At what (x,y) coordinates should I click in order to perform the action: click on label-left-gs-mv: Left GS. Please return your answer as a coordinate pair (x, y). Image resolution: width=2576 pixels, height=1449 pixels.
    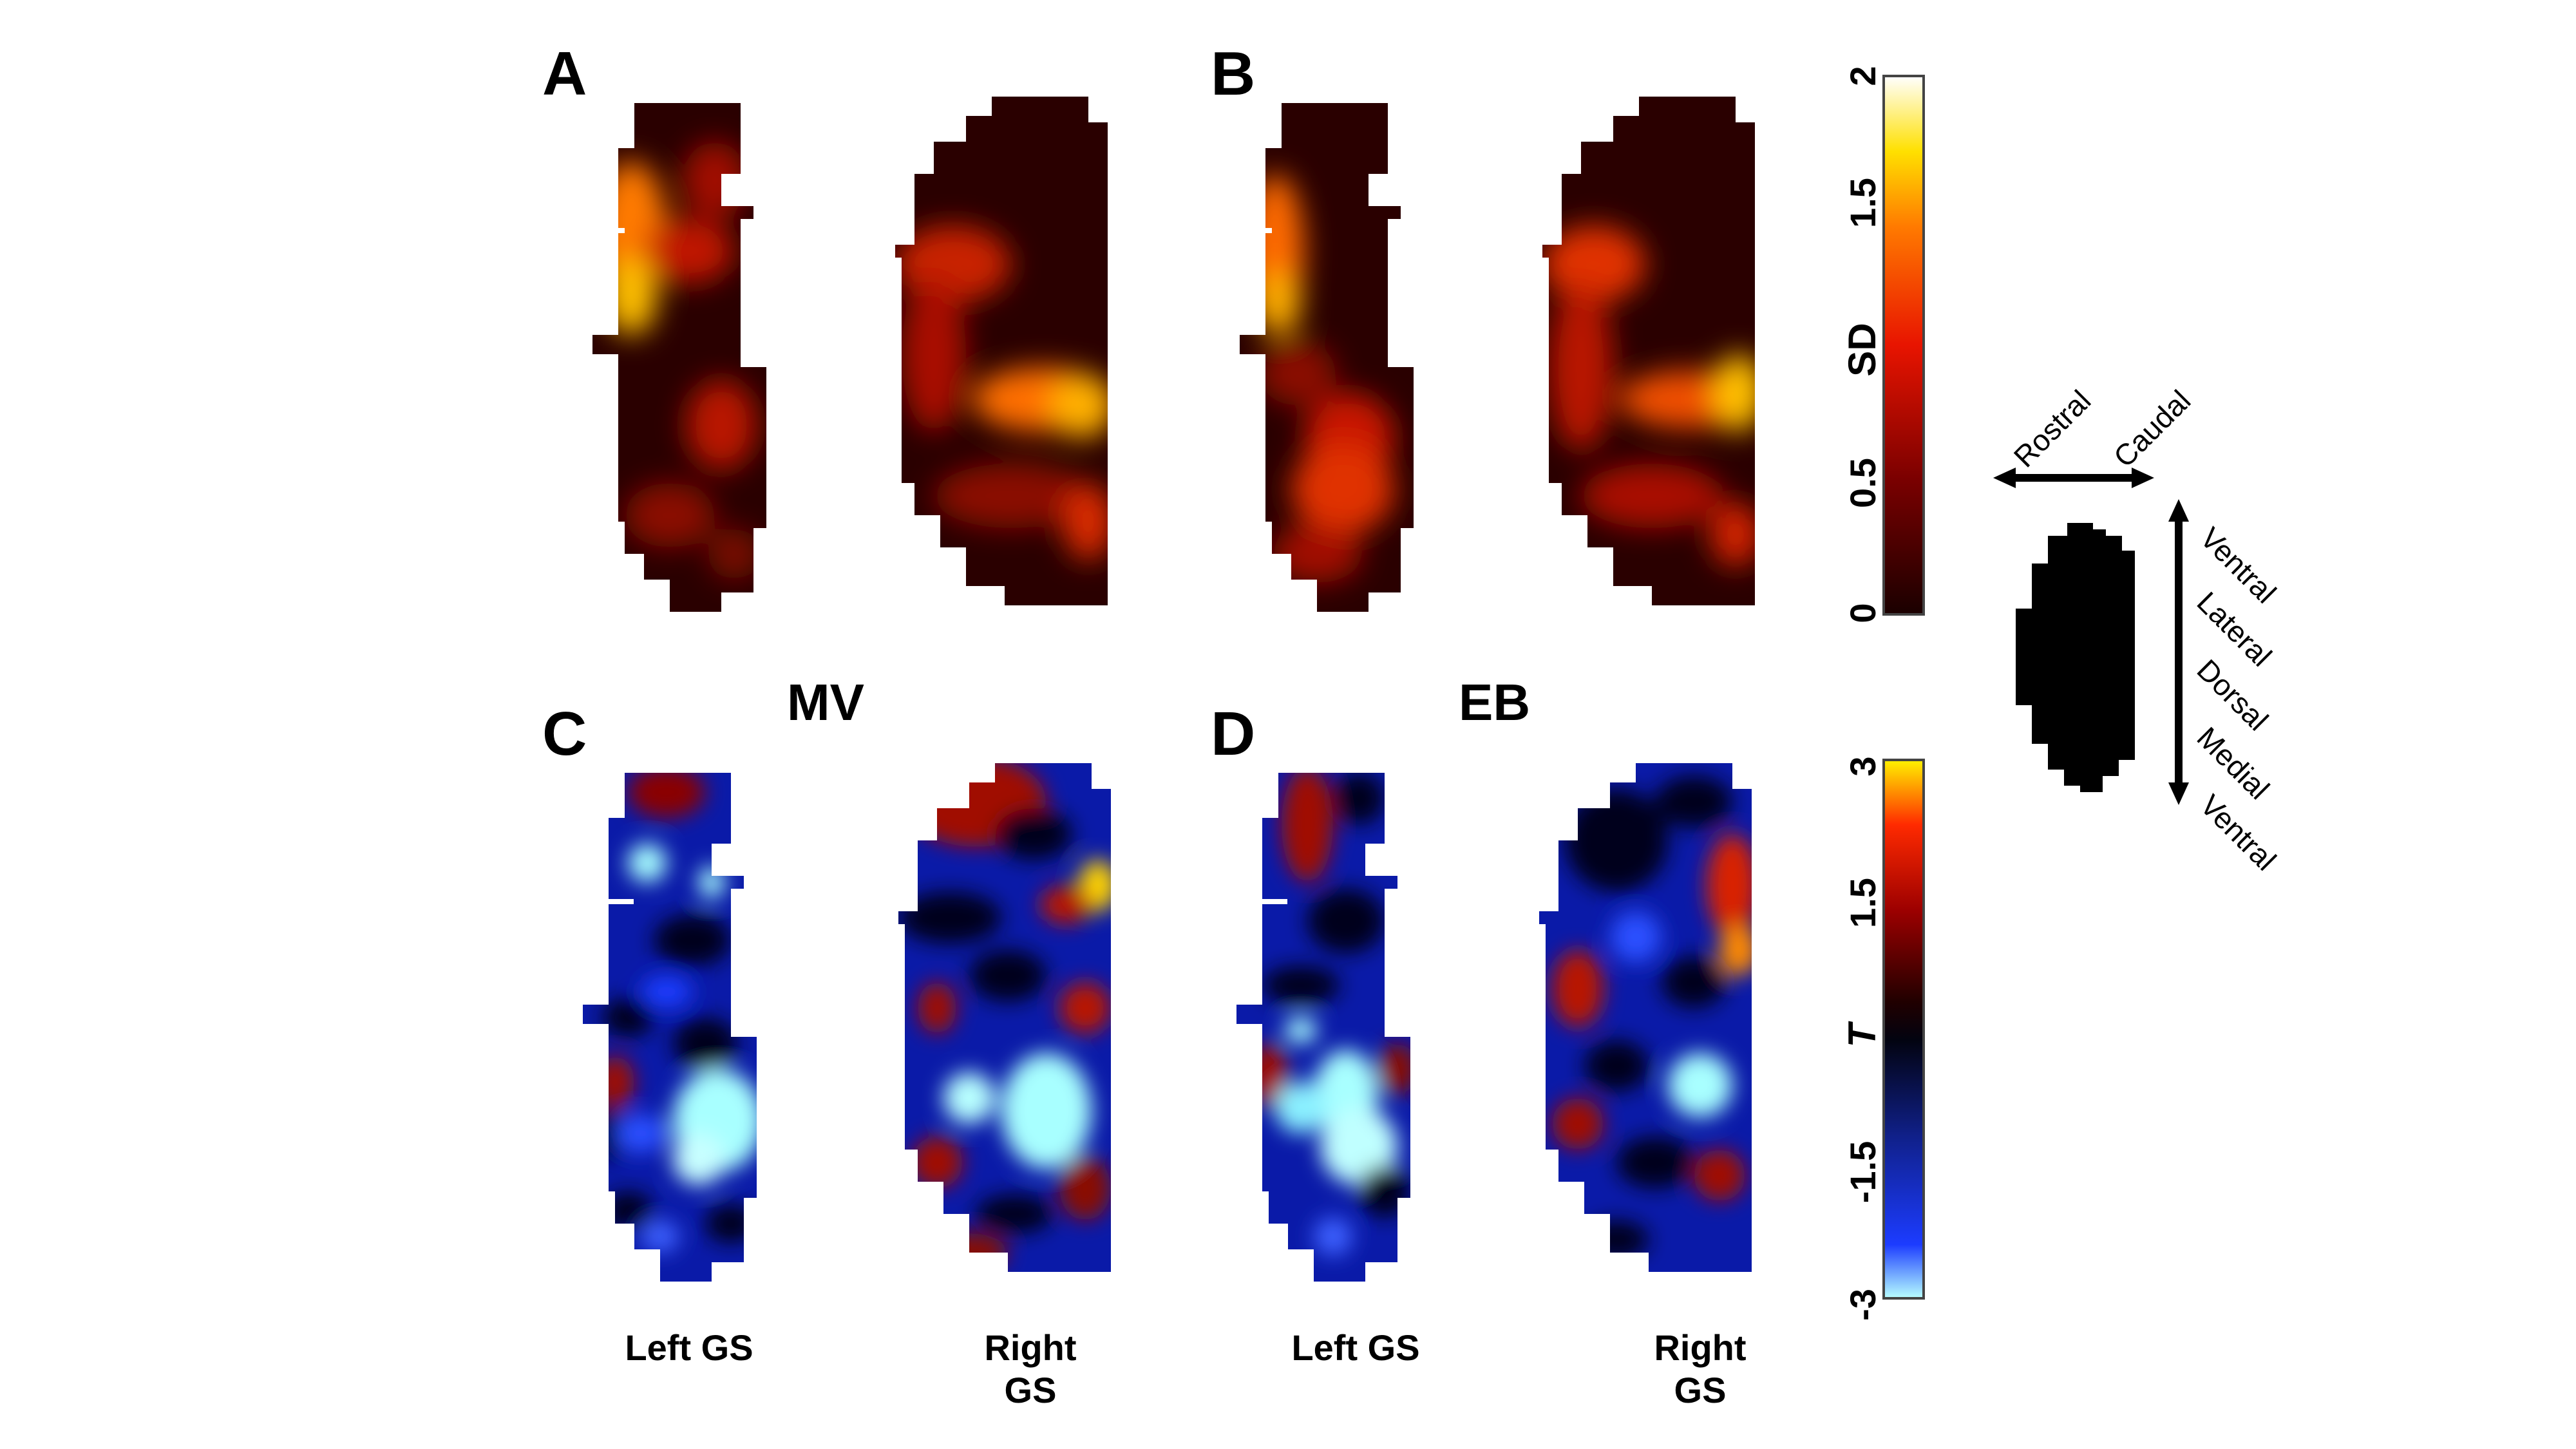
    Looking at the image, I should click on (689, 1347).